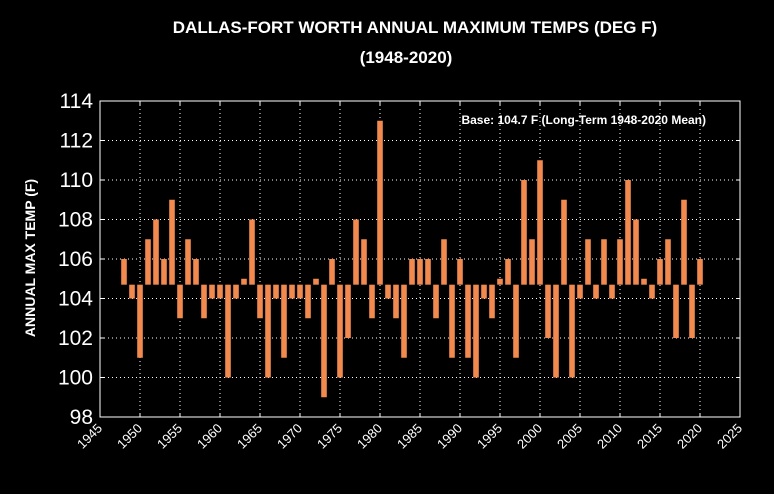 The width and height of the screenshot is (774, 494). What do you see at coordinates (583, 120) in the screenshot?
I see `base-annotation: Base: 104.7 F (Long-Term 1948-2020 Mean)` at bounding box center [583, 120].